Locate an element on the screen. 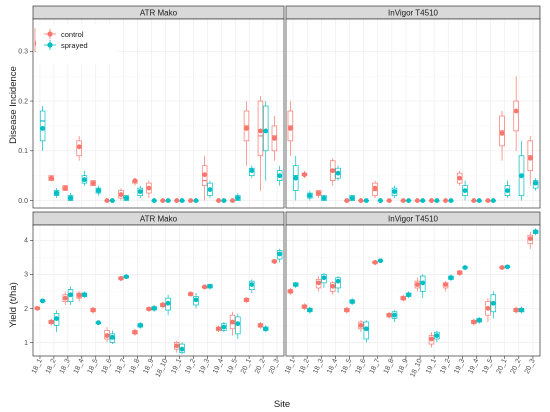 The height and width of the screenshot is (412, 550). facet-strip-label: ATR Mako is located at coordinates (159, 219).